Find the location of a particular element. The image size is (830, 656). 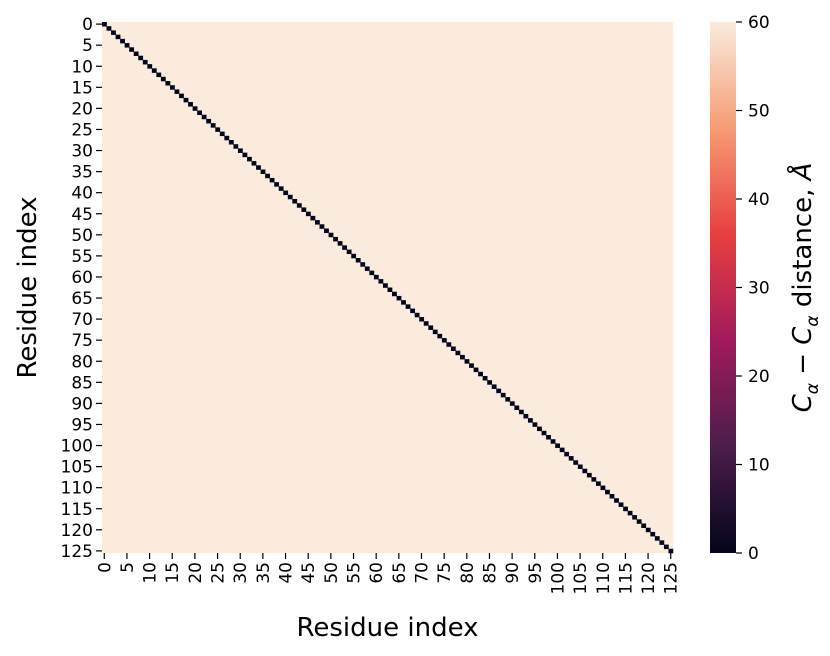

x-tick-label: 100 is located at coordinates (558, 578).